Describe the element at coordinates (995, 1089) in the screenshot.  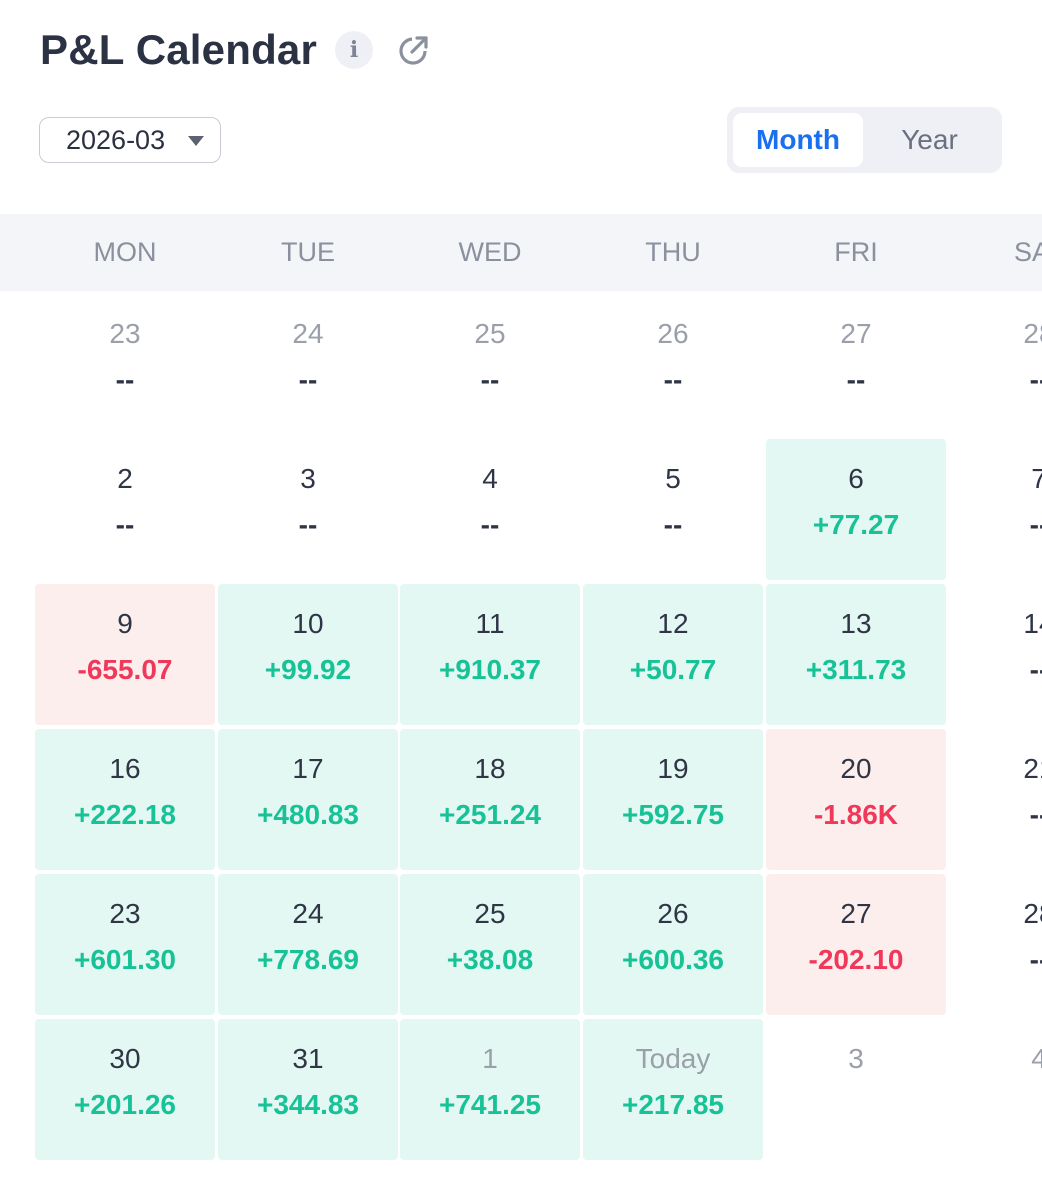
I see `calendar-day-cell: 4` at that location.